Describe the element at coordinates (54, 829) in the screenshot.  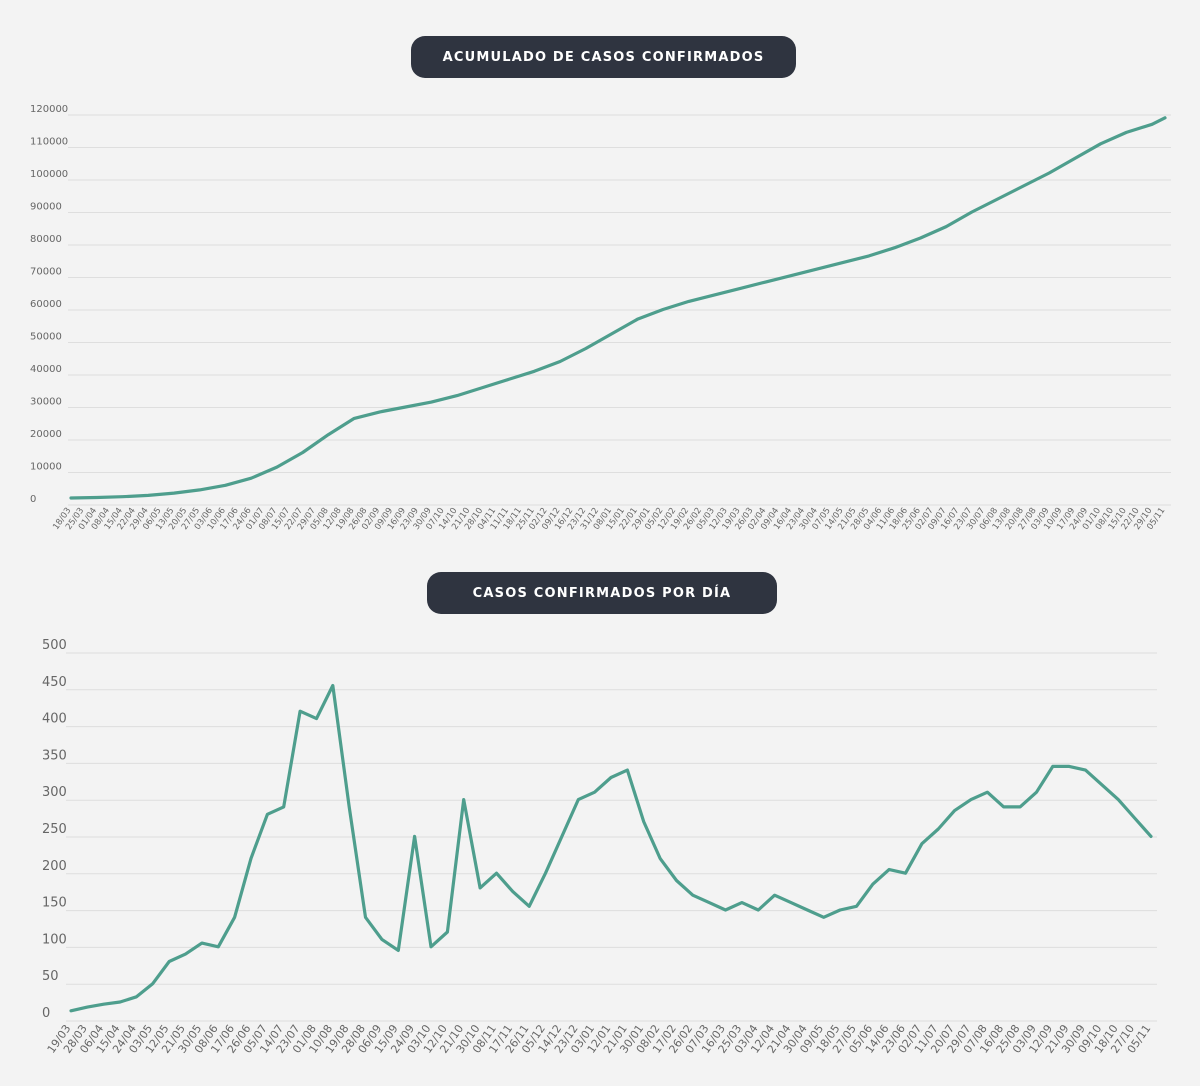
I see `y-tick-label: 250` at that location.